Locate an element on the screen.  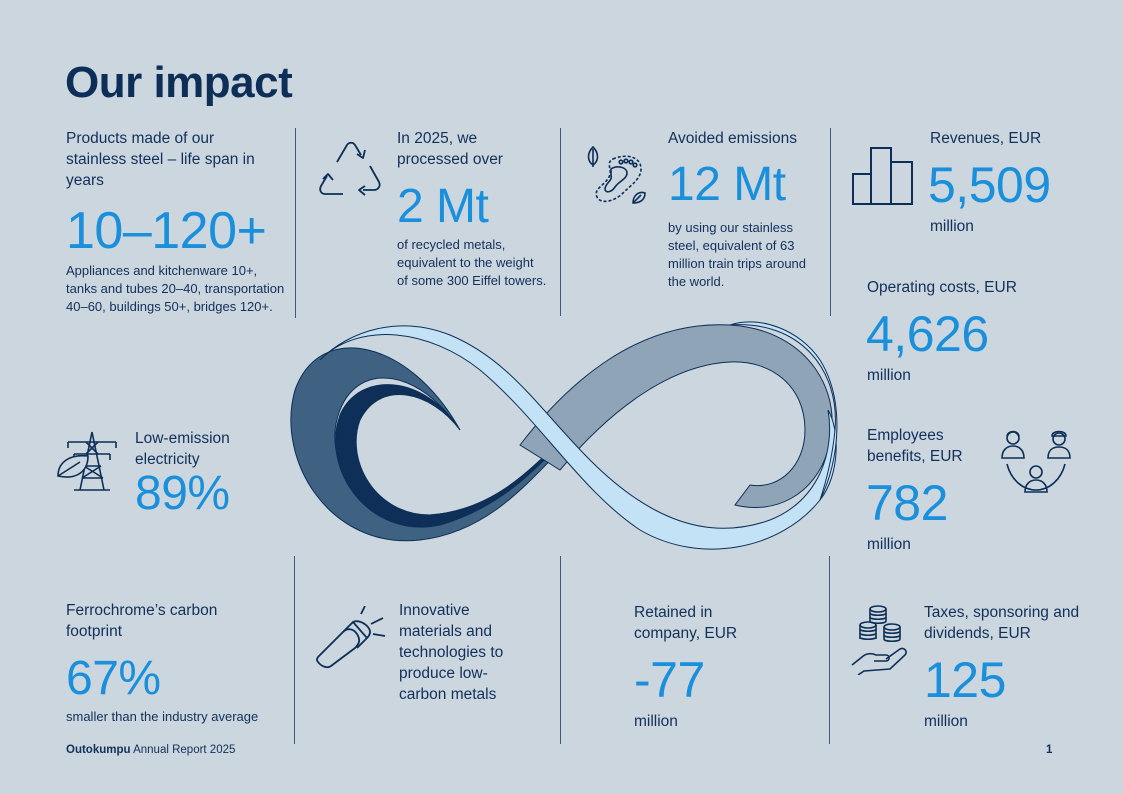
page-number: 1 is located at coordinates (1049, 750).